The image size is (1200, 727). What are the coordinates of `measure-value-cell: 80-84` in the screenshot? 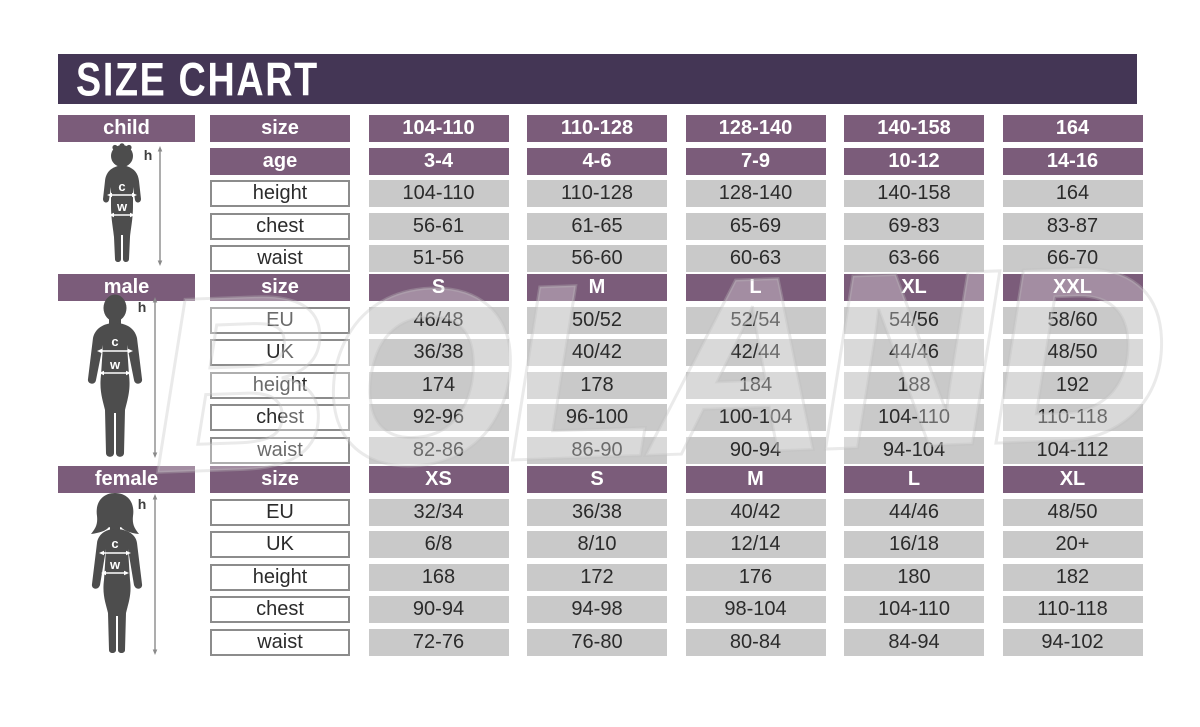 It's located at (755, 642).